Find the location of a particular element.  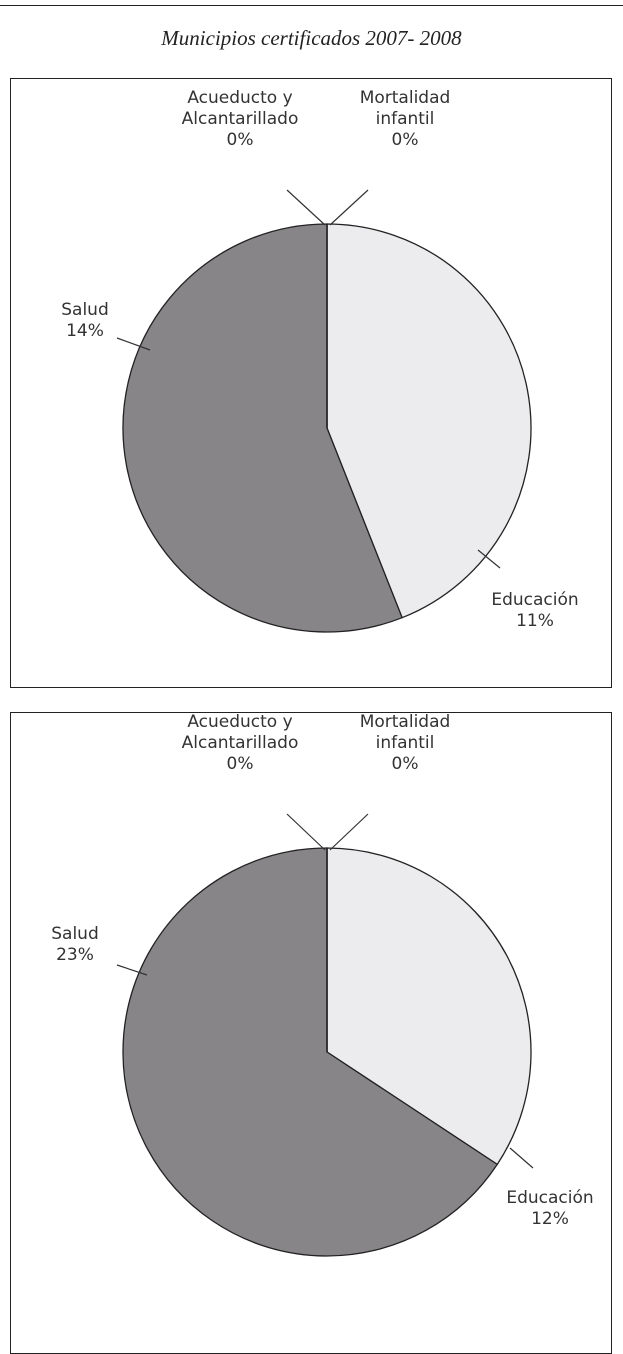

slice-label: Salud 23% is located at coordinates (75, 945).